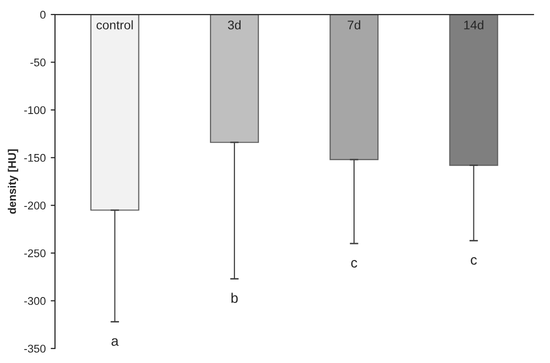  I want to click on annotation: b, so click(234, 297).